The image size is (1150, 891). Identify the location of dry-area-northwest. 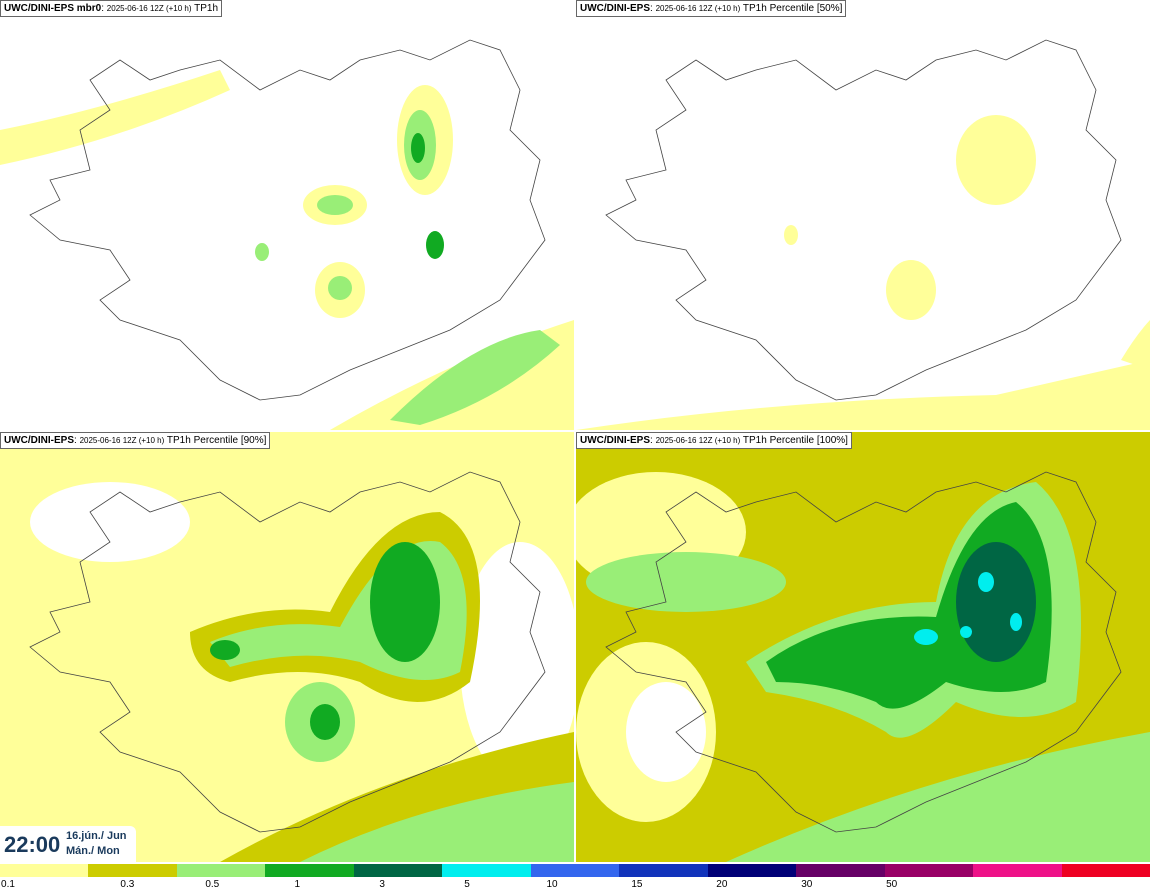
(110, 522).